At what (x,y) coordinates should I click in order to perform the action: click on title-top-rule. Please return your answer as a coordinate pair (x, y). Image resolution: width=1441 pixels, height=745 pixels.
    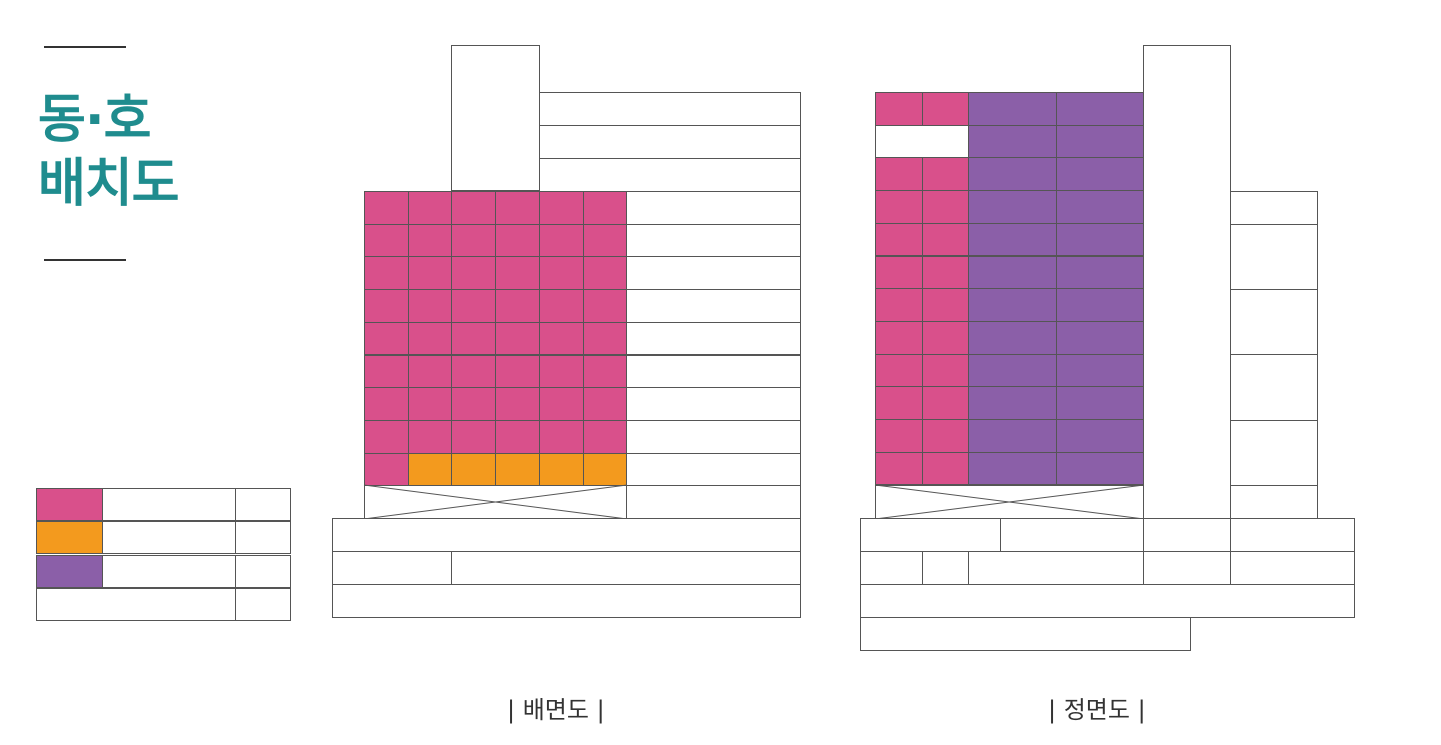
    Looking at the image, I should click on (85, 47).